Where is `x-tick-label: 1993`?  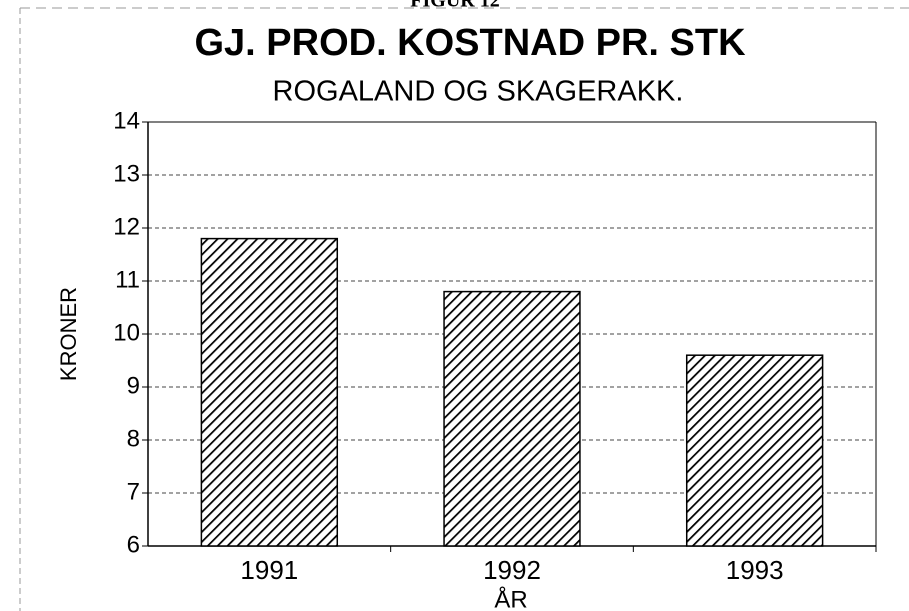 x-tick-label: 1993 is located at coordinates (755, 570).